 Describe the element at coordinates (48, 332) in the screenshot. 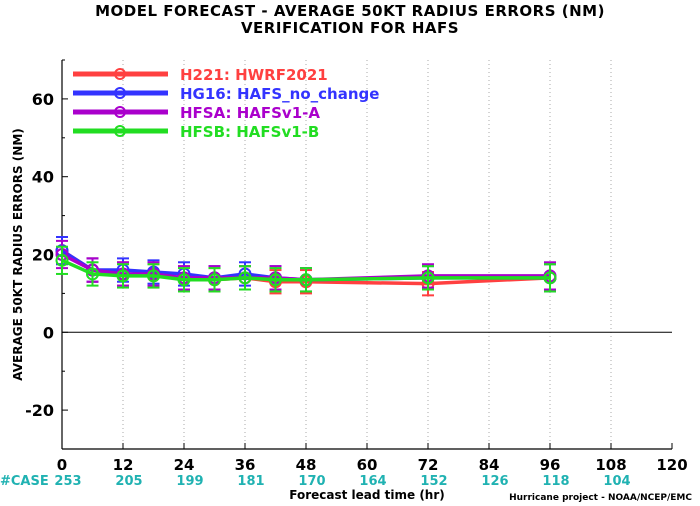

I see `y-tick-label: 0` at that location.